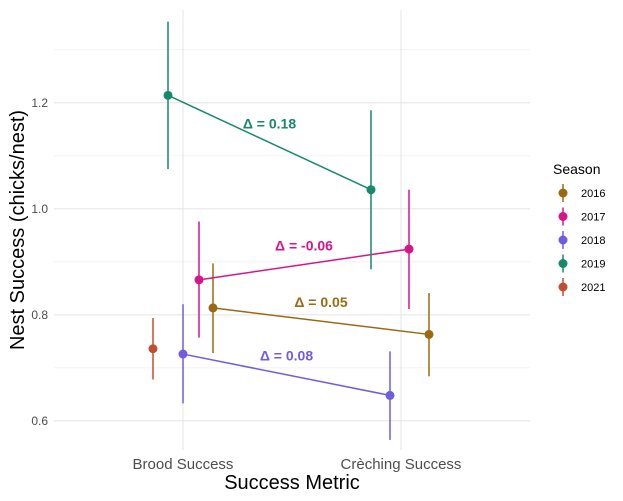 The height and width of the screenshot is (501, 623). What do you see at coordinates (269, 124) in the screenshot?
I see `delta-label: Δ = 0.18` at bounding box center [269, 124].